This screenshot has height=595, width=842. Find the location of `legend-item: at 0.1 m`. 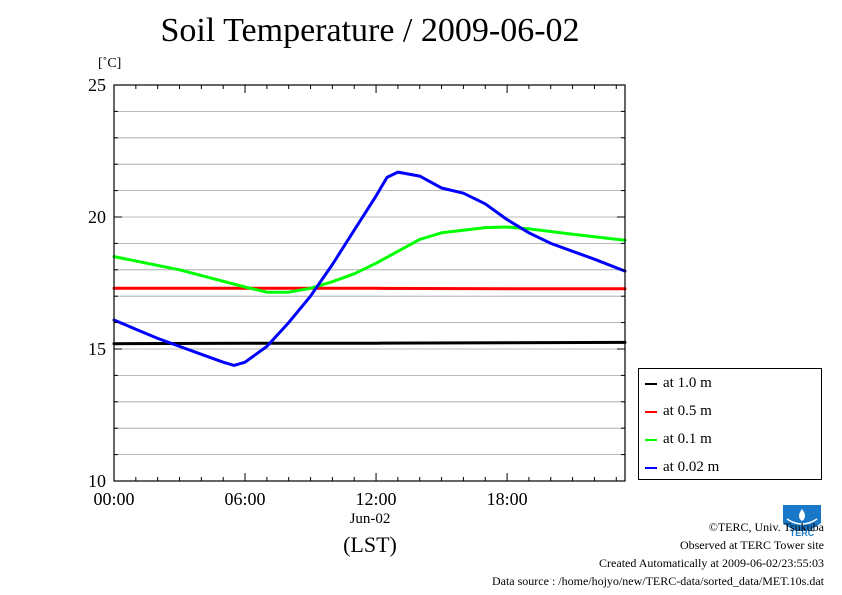

legend-item: at 0.1 m is located at coordinates (678, 439).